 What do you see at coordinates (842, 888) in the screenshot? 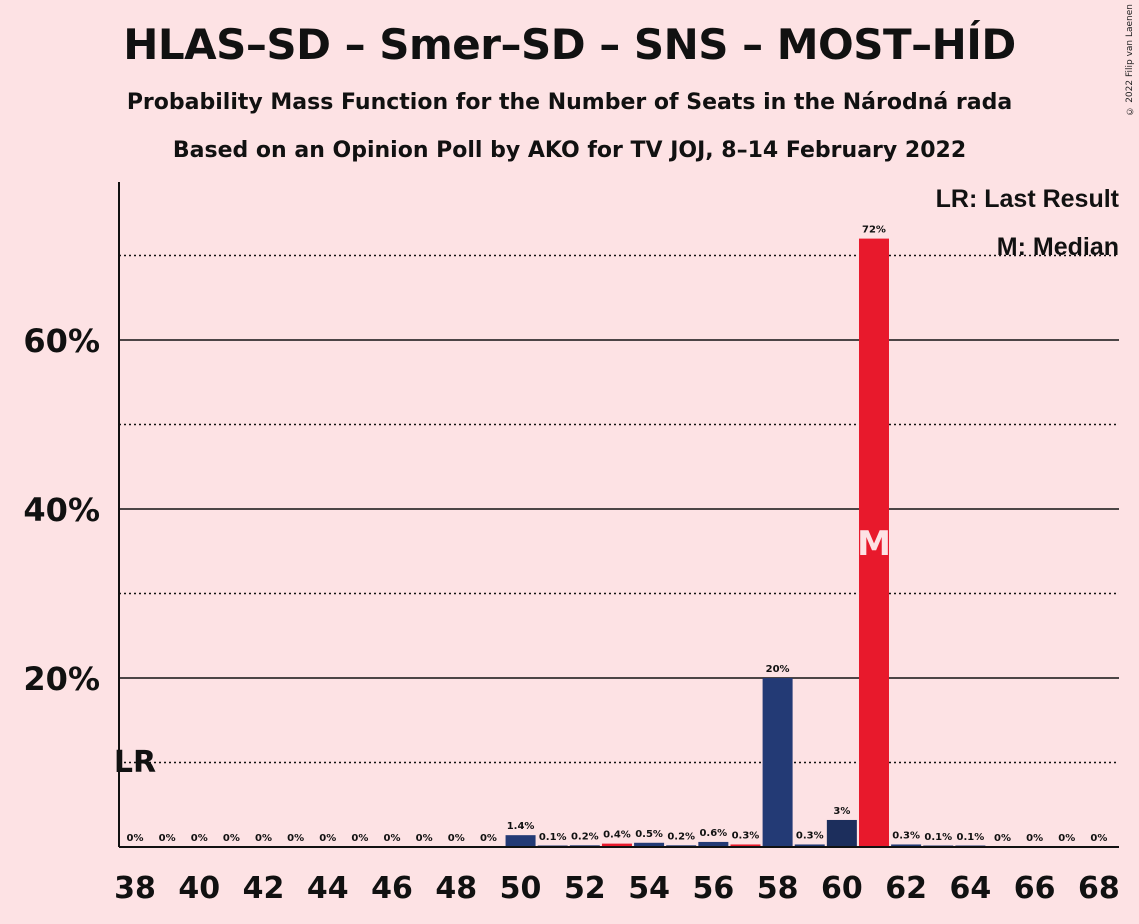
I see `x-tick-label: 60` at bounding box center [842, 888].